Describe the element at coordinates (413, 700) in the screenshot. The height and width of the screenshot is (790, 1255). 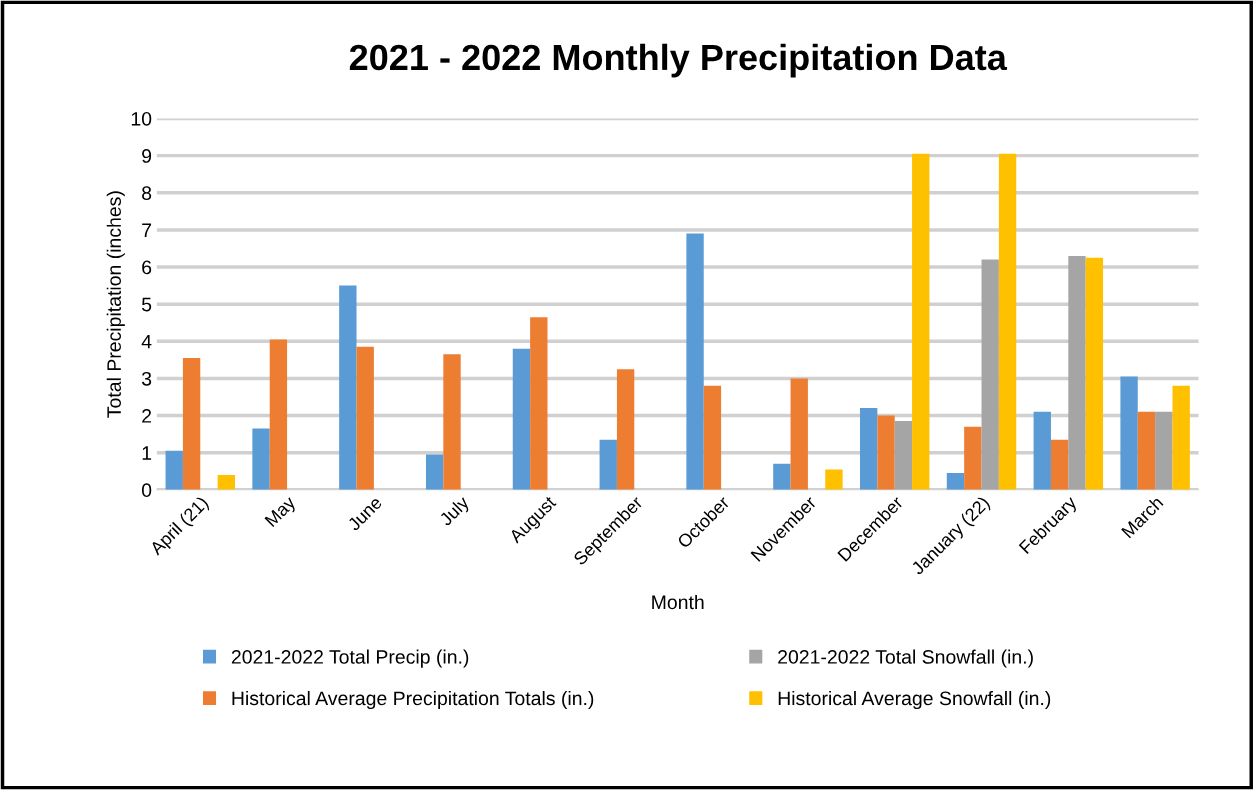
I see `legend-label: Historical Average Precipitation Totals (in.)` at that location.